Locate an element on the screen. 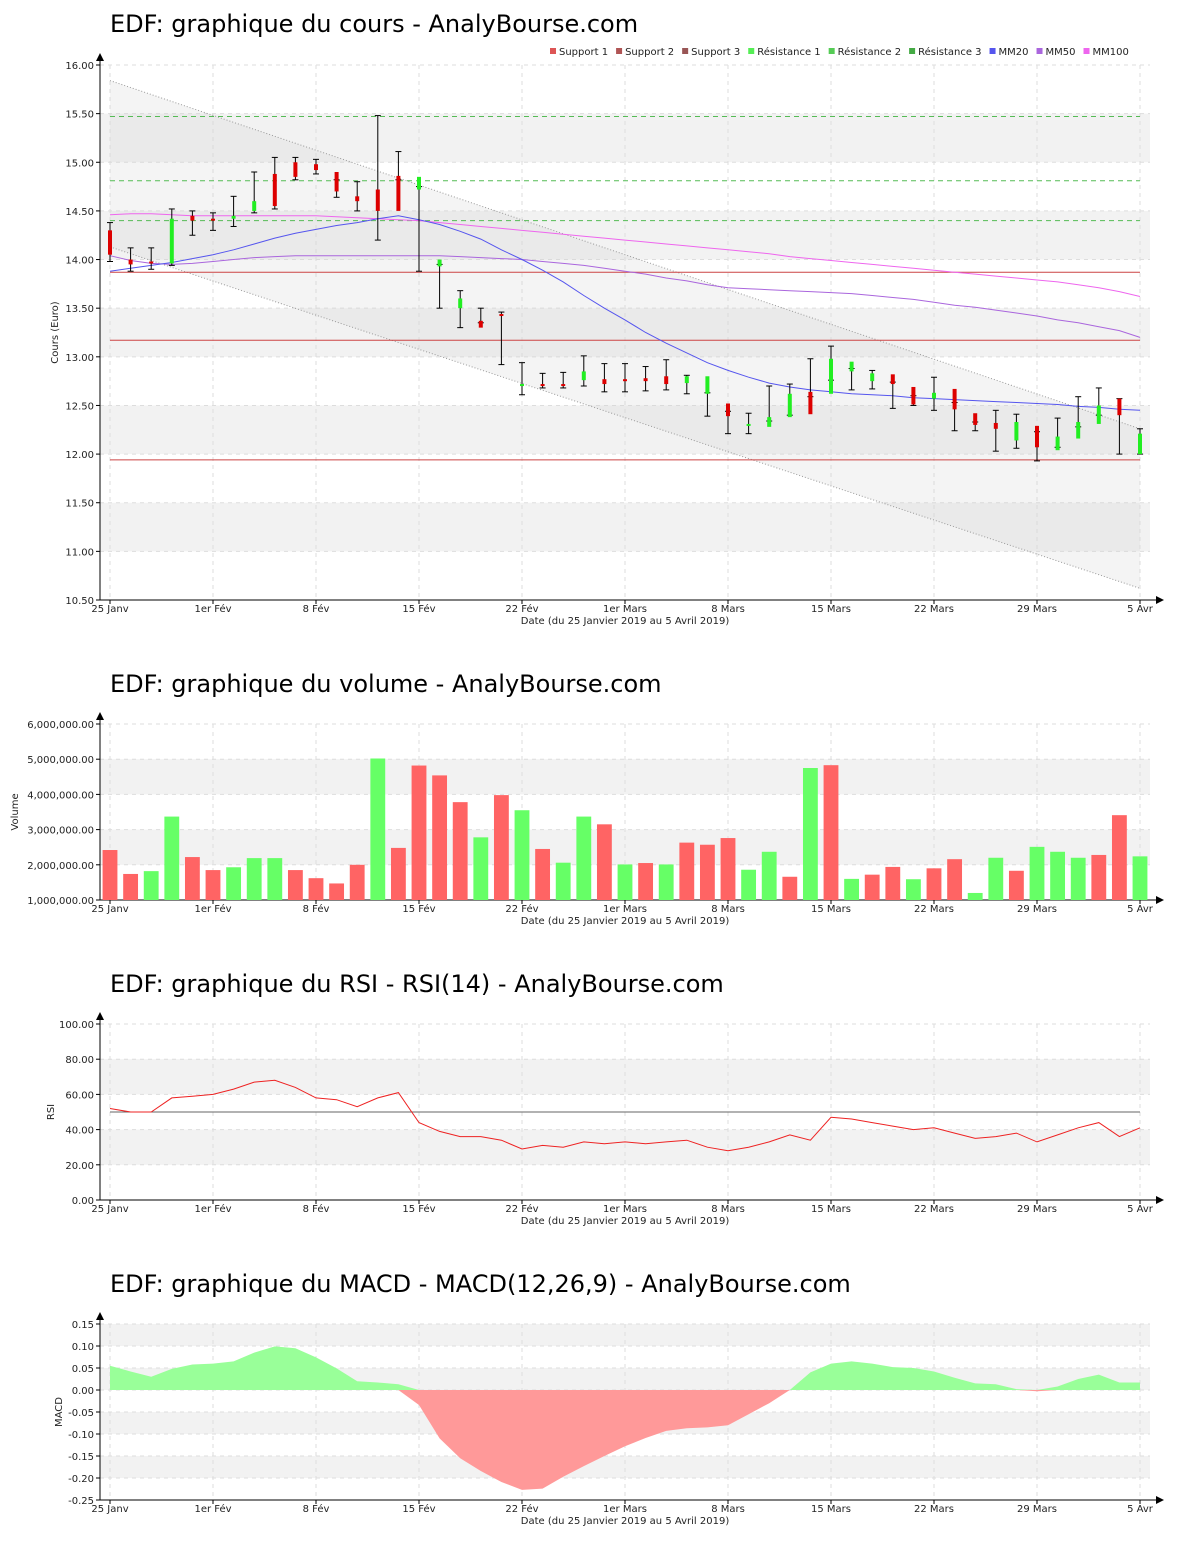  y-tick-label: 3,000,000.00 is located at coordinates (60, 831).